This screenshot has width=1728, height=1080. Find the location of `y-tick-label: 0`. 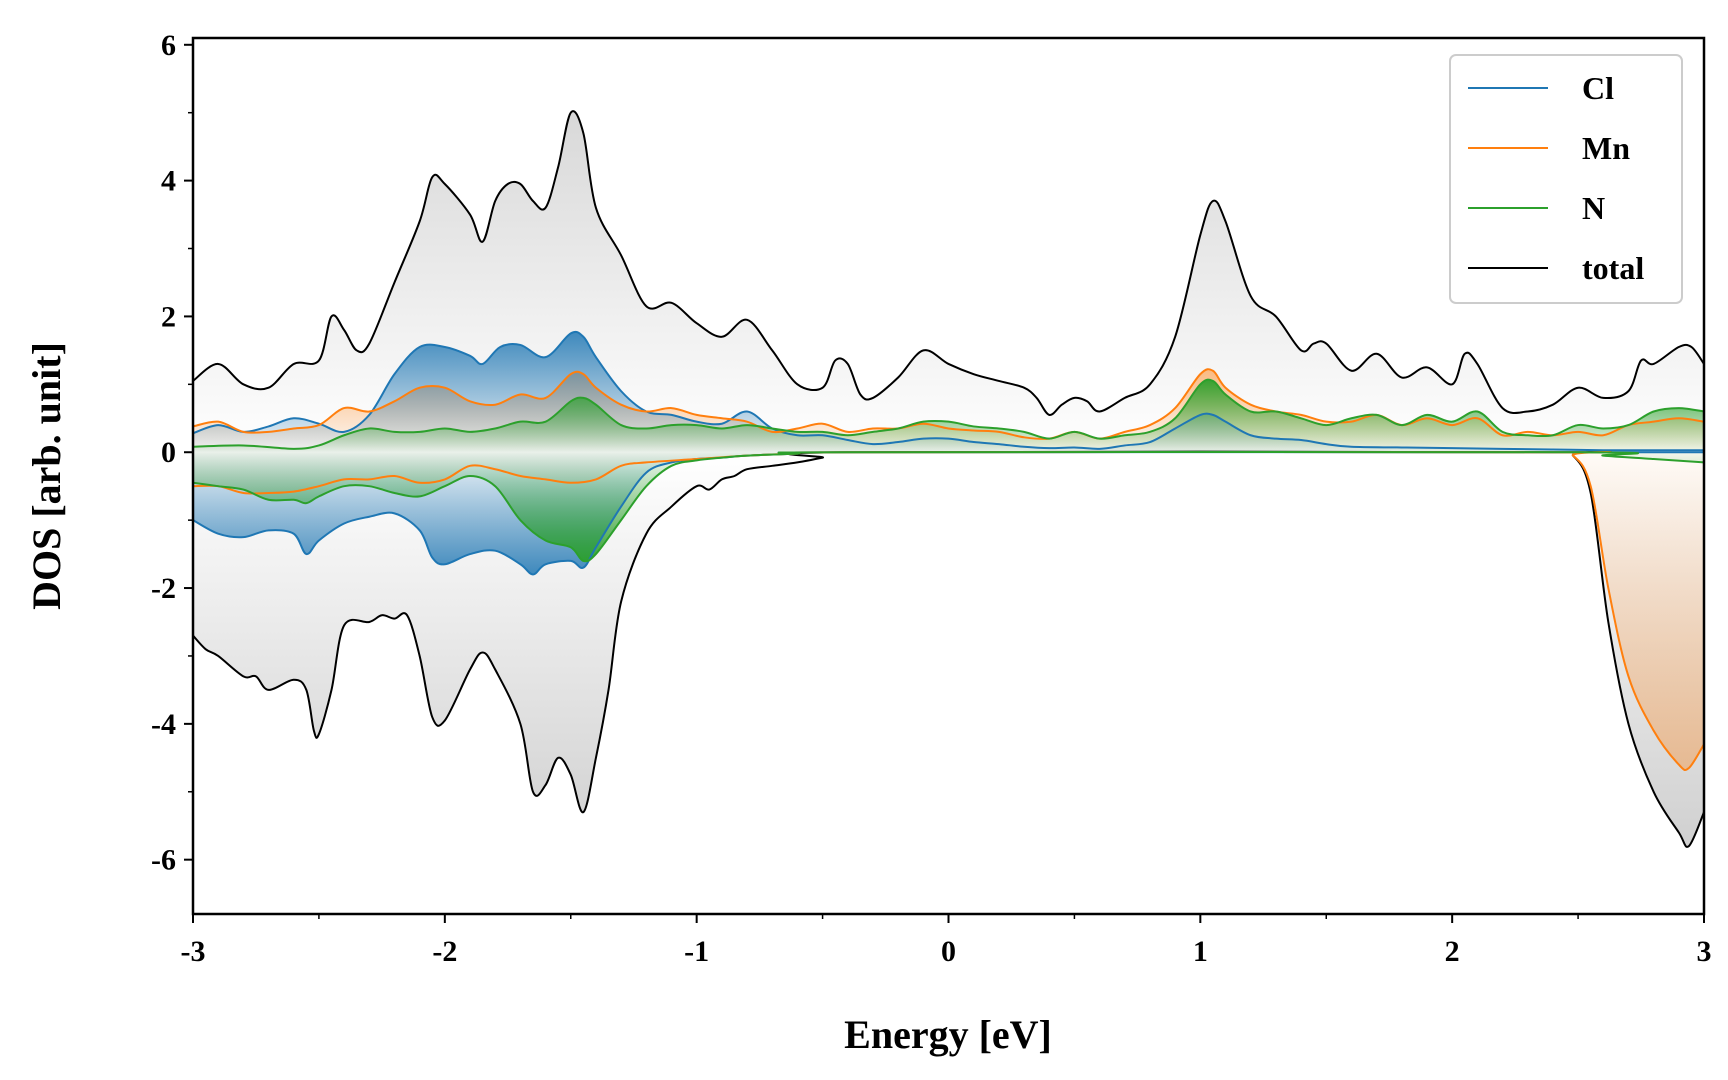

y-tick-label: 0 is located at coordinates (168, 452).